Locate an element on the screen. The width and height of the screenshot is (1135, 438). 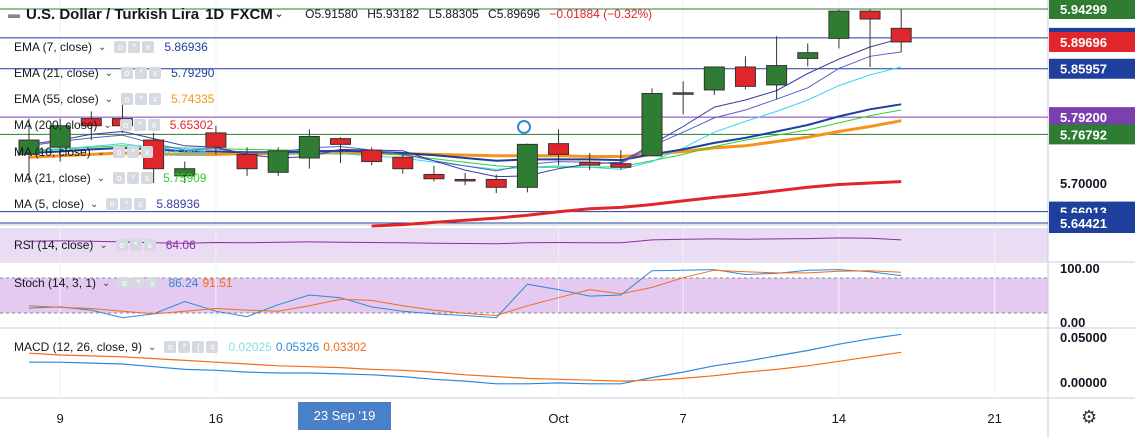
indicator-value: 5.82506 is located at coordinates (185, 152).